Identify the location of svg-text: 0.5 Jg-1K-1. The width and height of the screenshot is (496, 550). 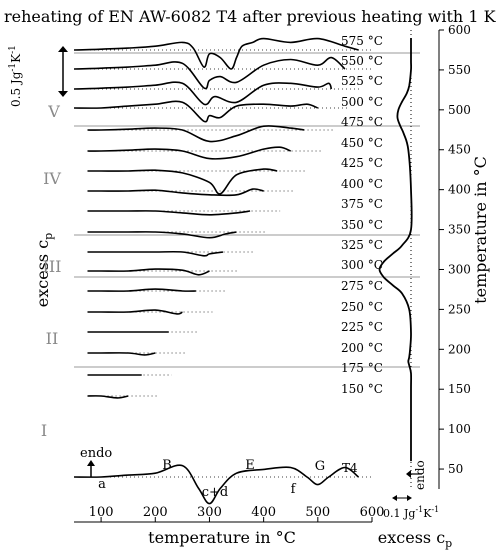
(15, 76).